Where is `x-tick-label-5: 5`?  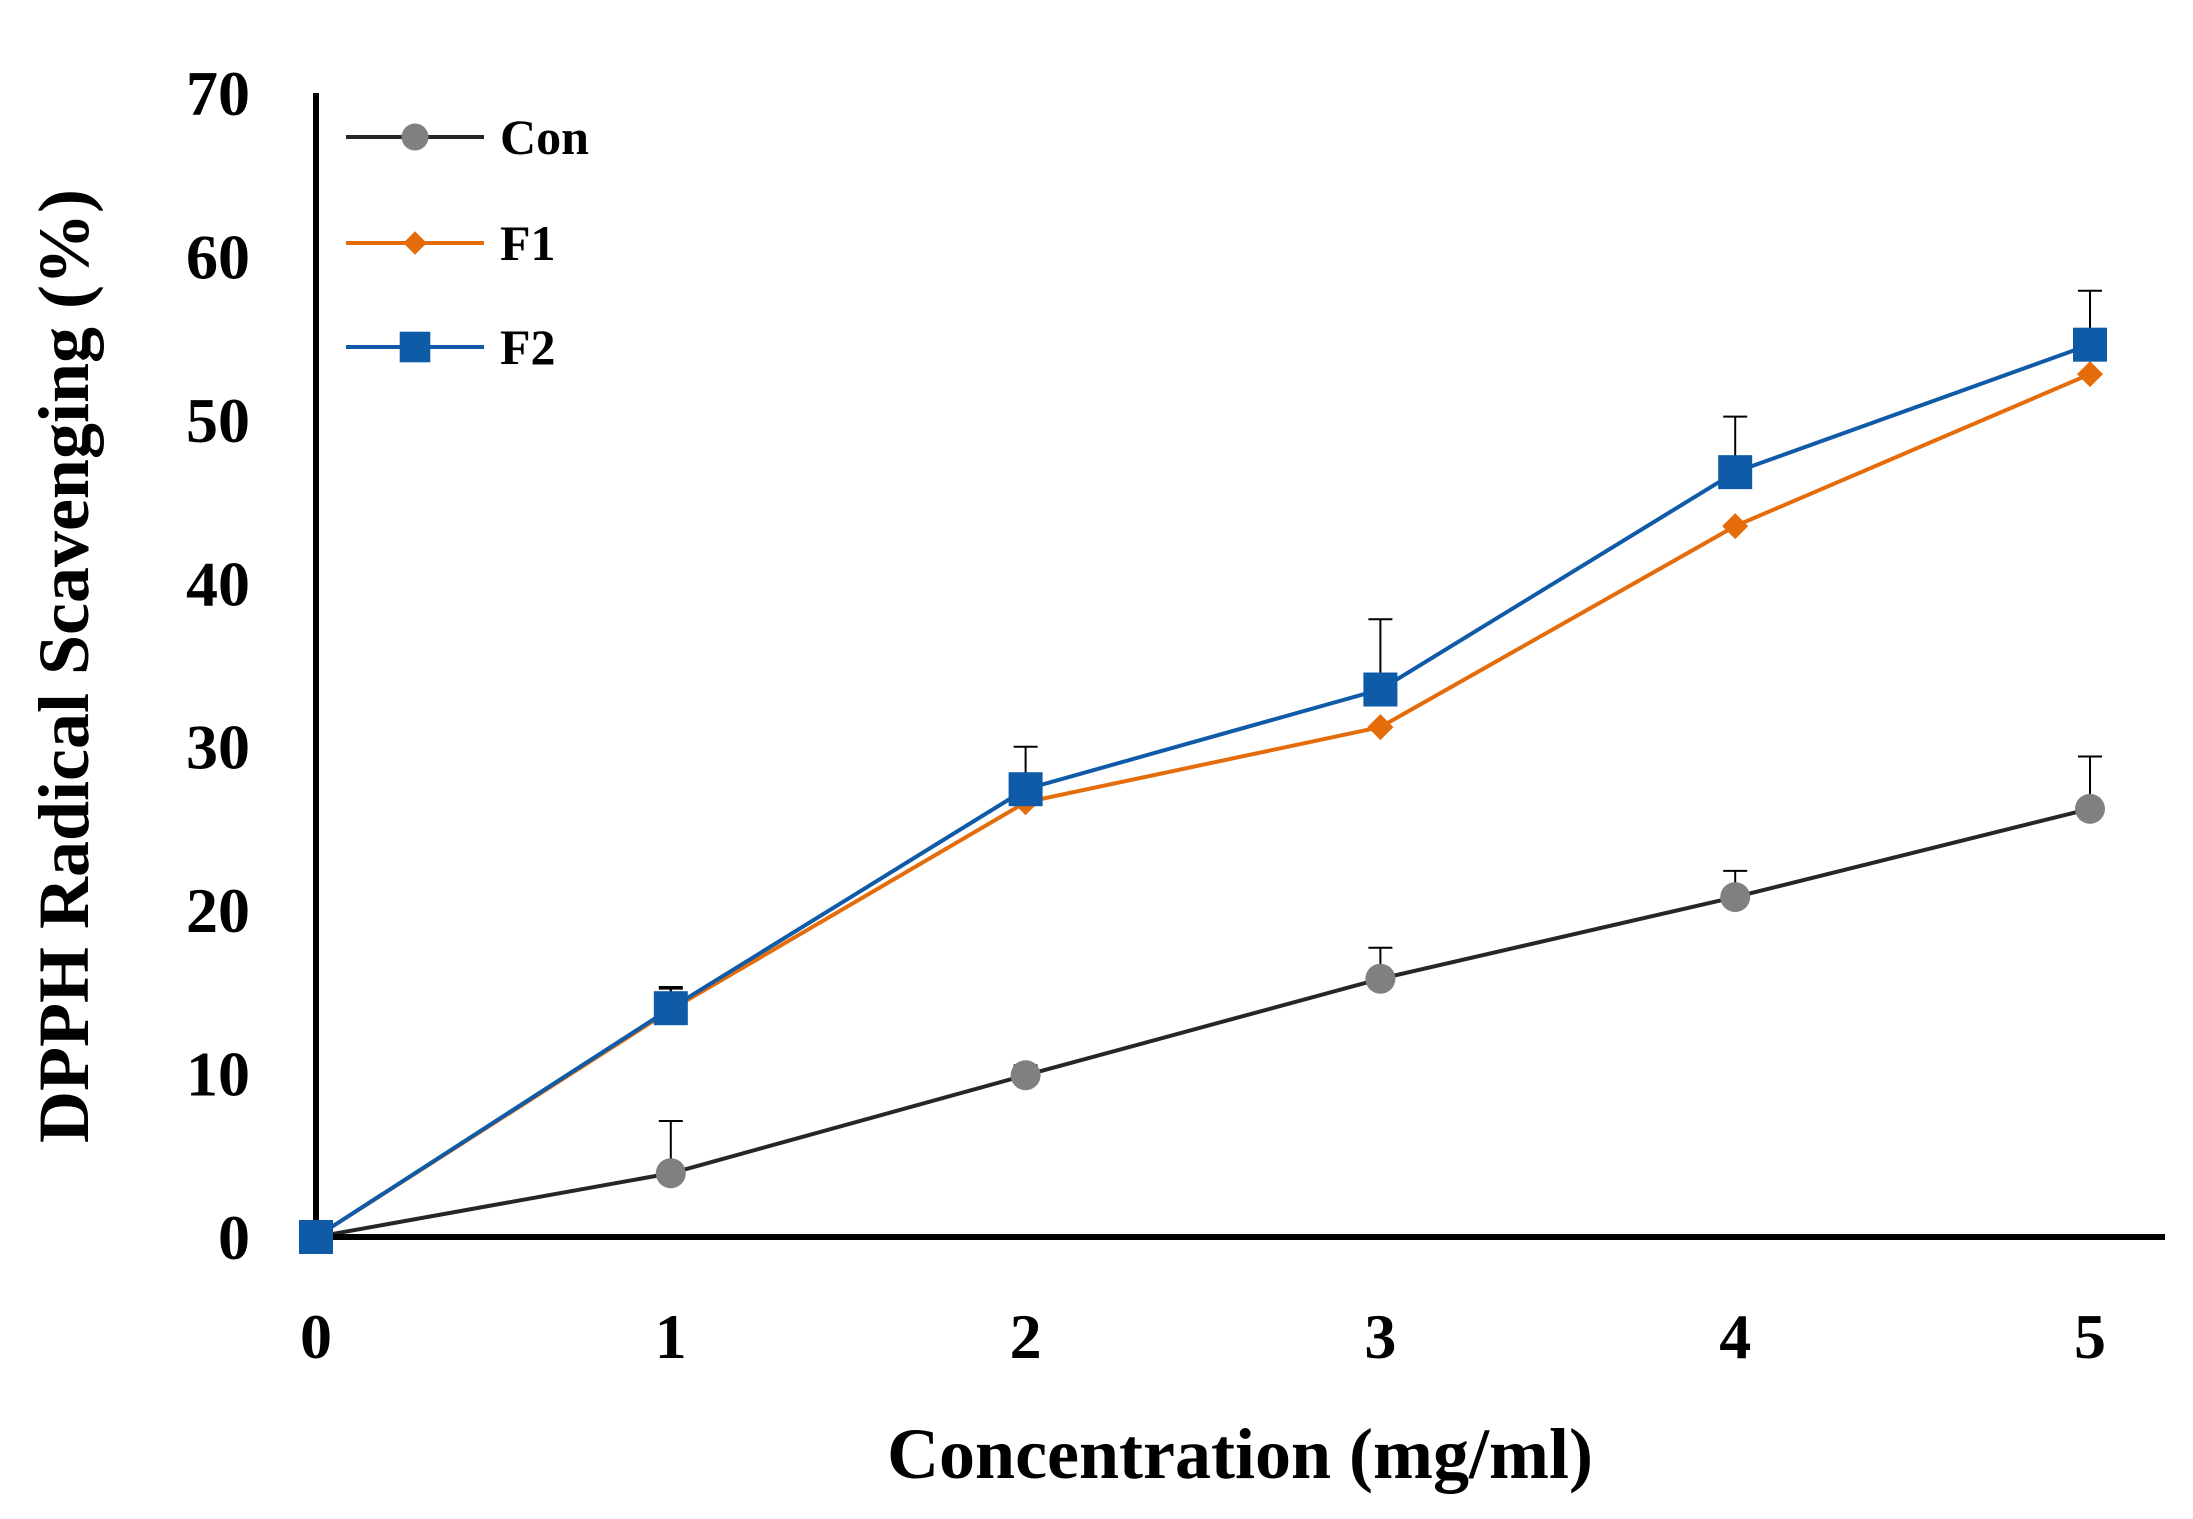
x-tick-label-5: 5 is located at coordinates (2090, 1336).